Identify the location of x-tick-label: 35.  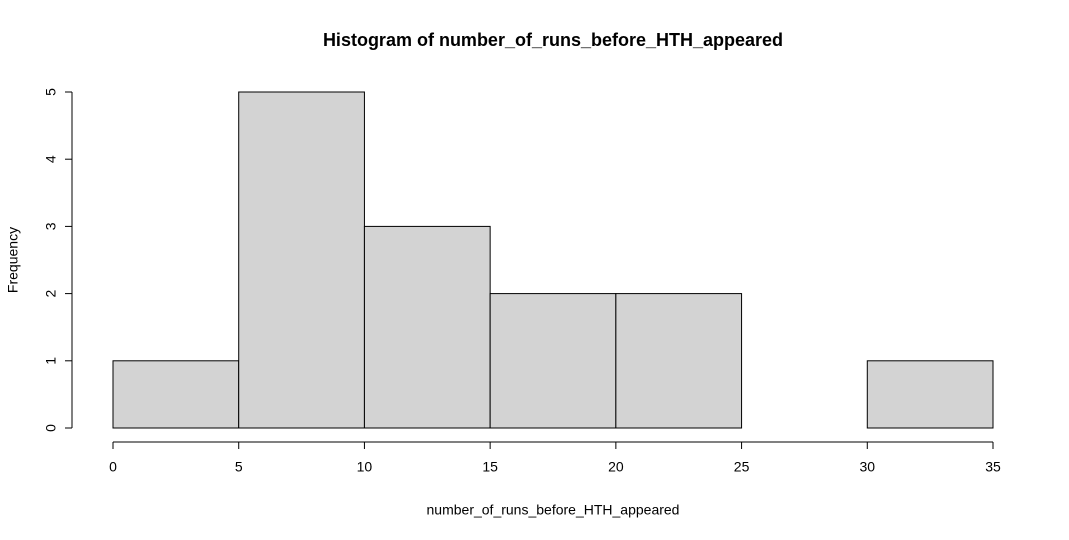
(993, 467).